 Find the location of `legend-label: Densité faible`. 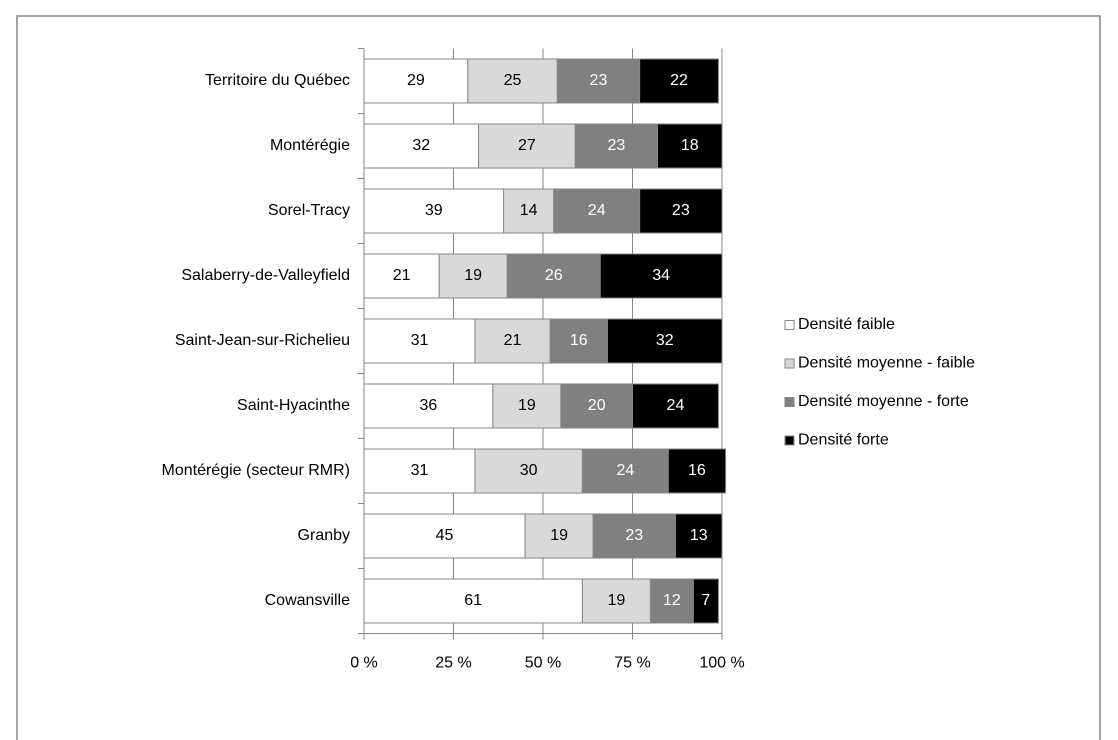

legend-label: Densité faible is located at coordinates (846, 324).